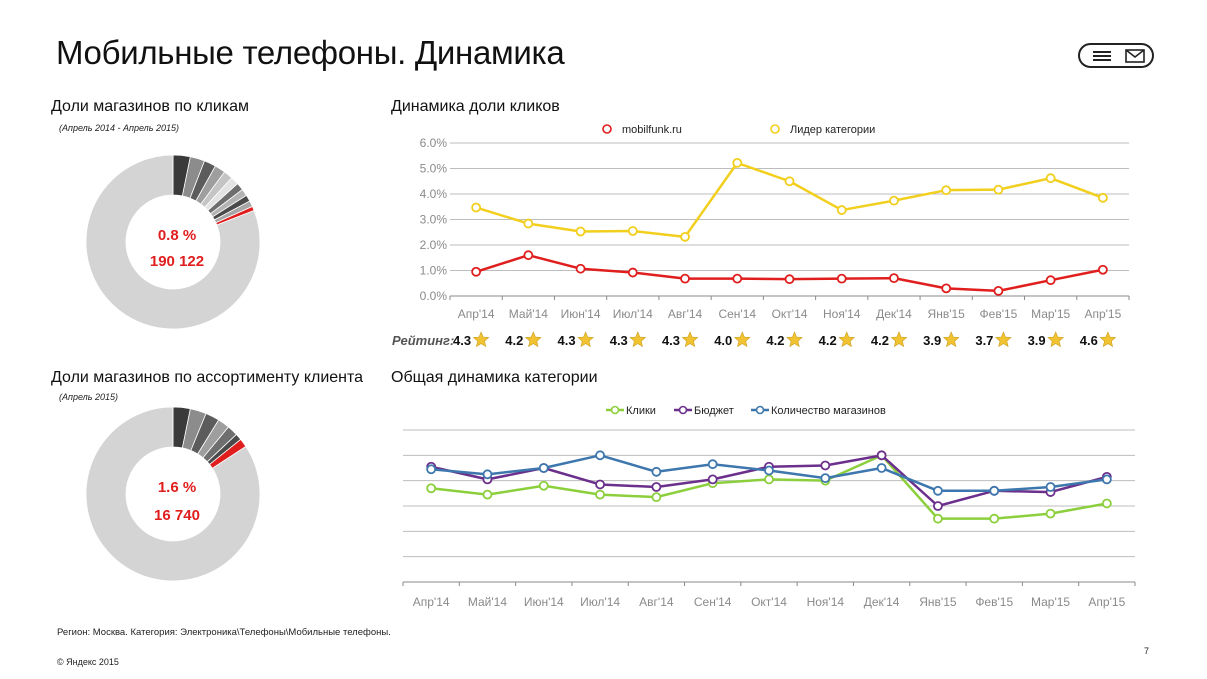 The height and width of the screenshot is (679, 1207). Describe the element at coordinates (434, 143) in the screenshot. I see `y-tick-label: 6.0%` at that location.